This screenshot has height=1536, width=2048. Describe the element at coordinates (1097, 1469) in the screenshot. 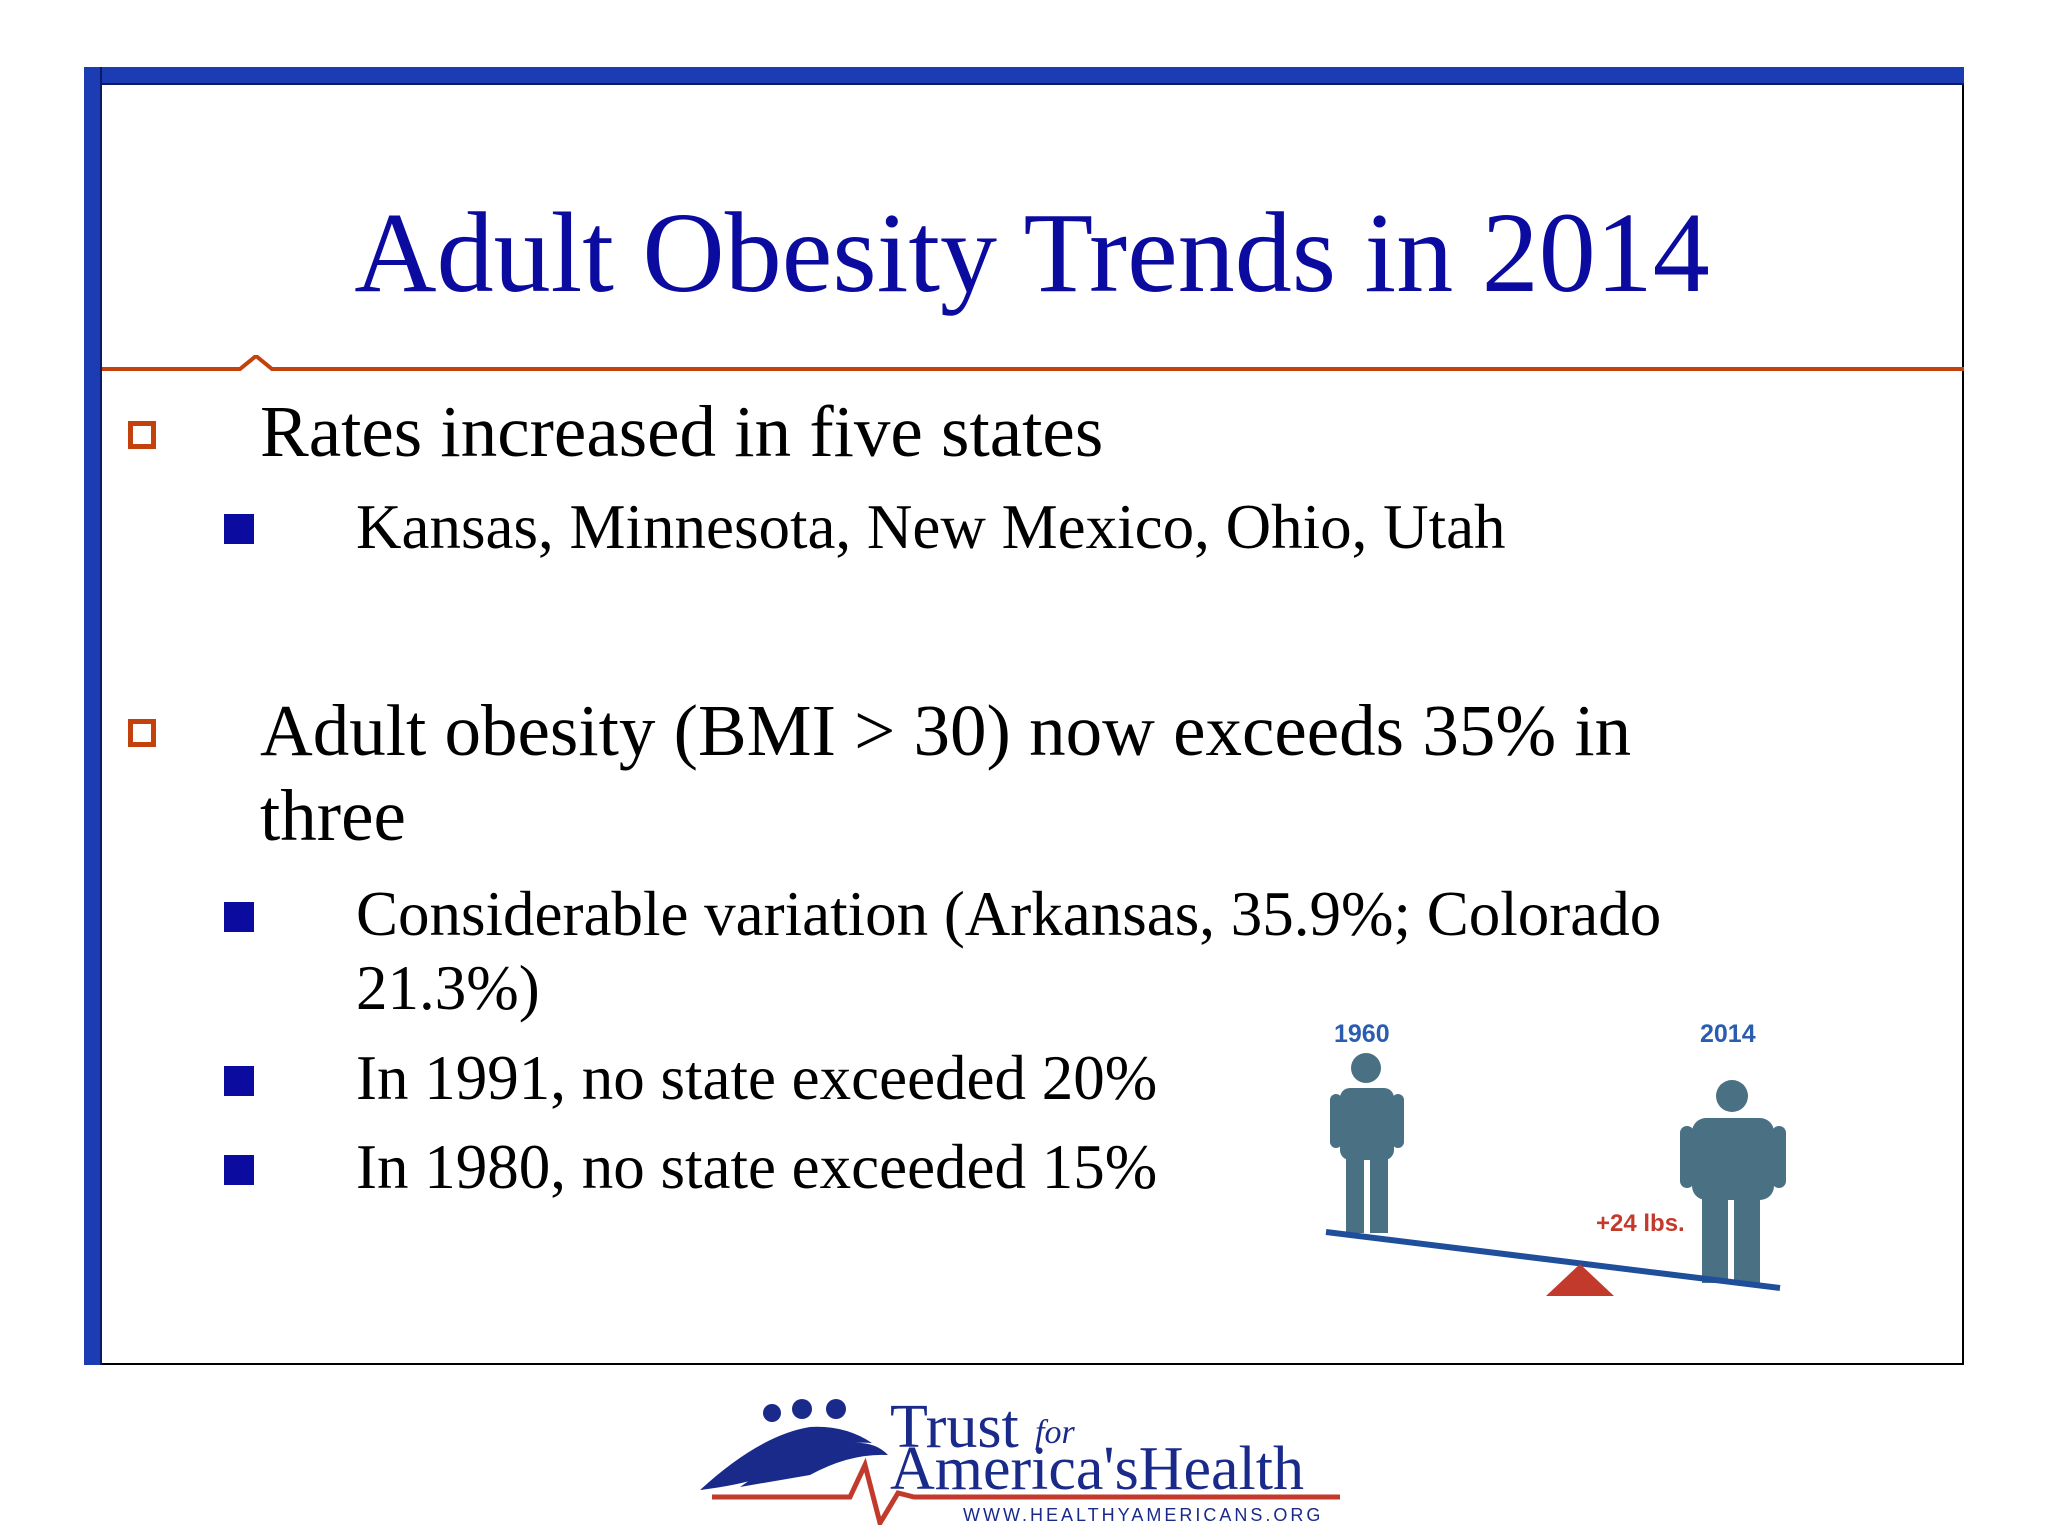

I see `logo-americas-health-text: America'sHealth` at that location.